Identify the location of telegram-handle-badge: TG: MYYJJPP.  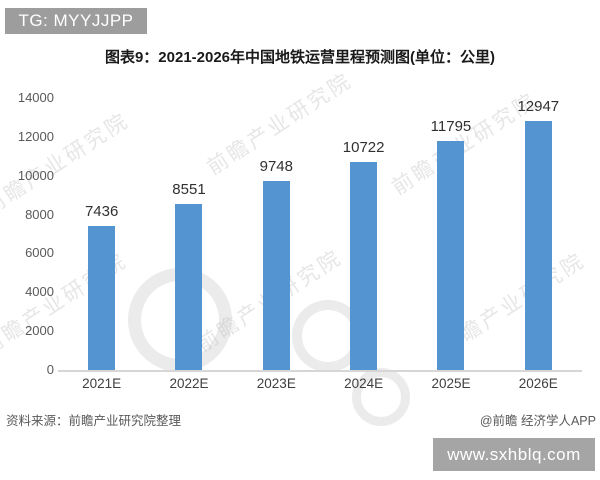
(76, 21).